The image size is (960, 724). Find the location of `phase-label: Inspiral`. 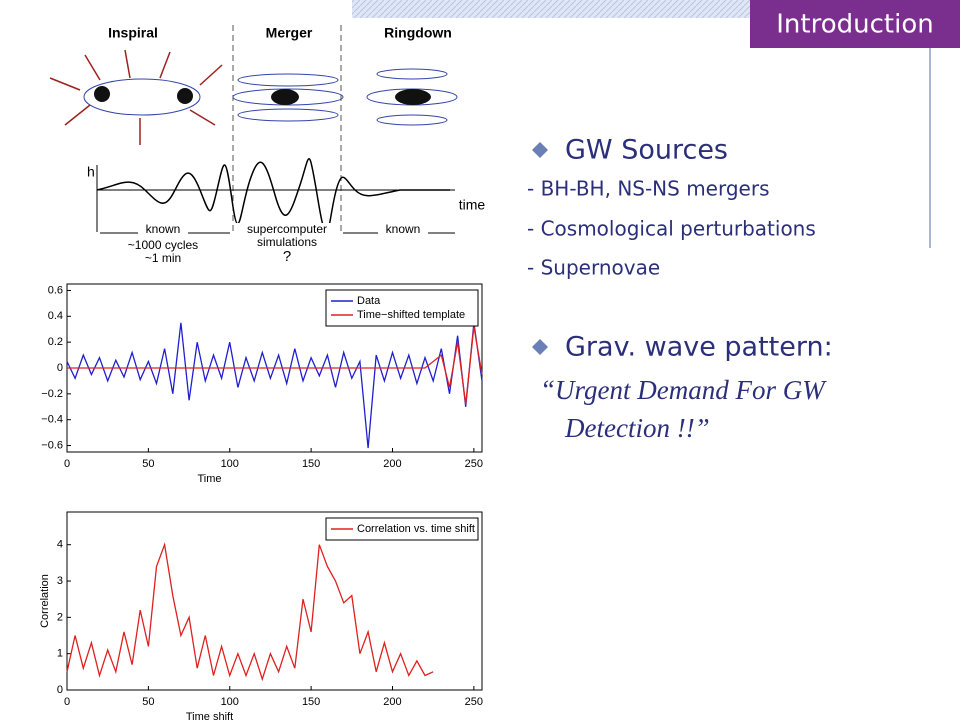

phase-label: Inspiral is located at coordinates (133, 33).